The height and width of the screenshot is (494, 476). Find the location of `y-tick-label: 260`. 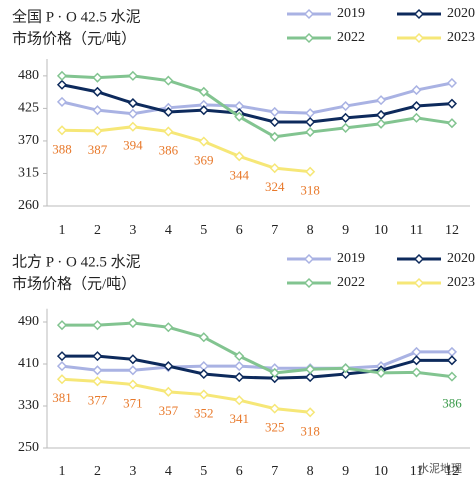

y-tick-label: 260 is located at coordinates (28, 205).